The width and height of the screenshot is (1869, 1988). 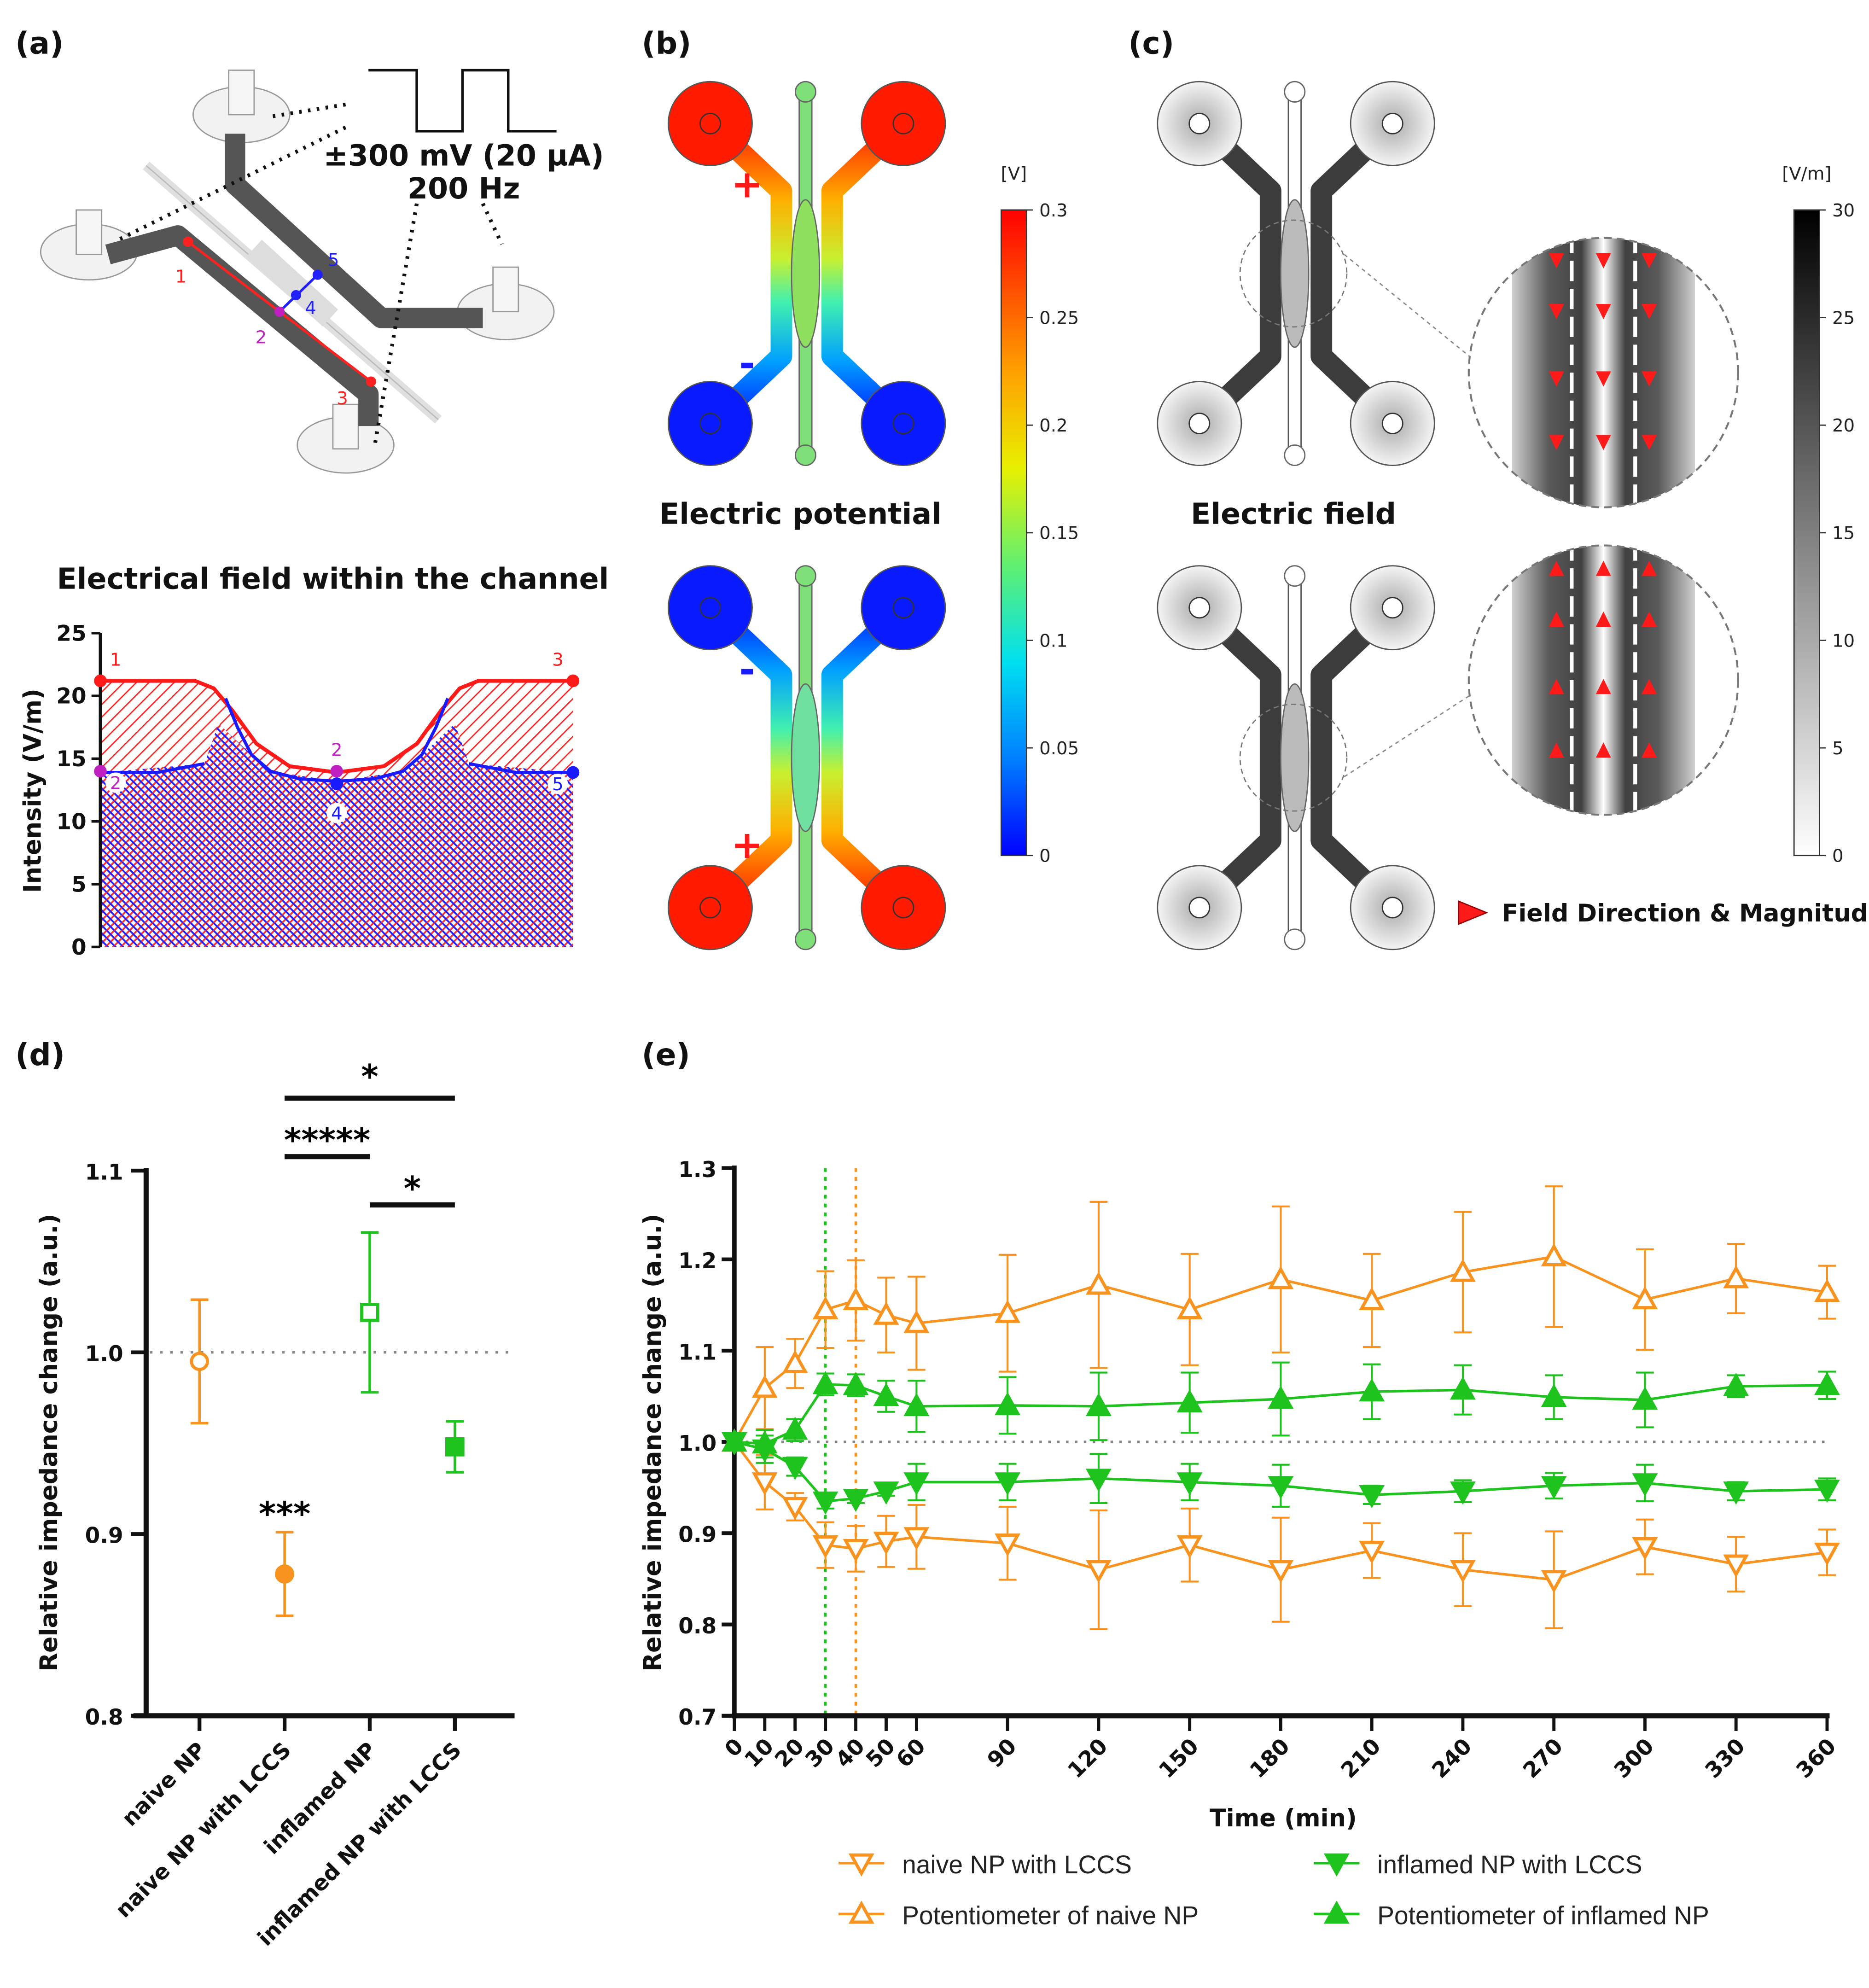 What do you see at coordinates (1806, 533) in the screenshot?
I see `colorbar-gradient` at bounding box center [1806, 533].